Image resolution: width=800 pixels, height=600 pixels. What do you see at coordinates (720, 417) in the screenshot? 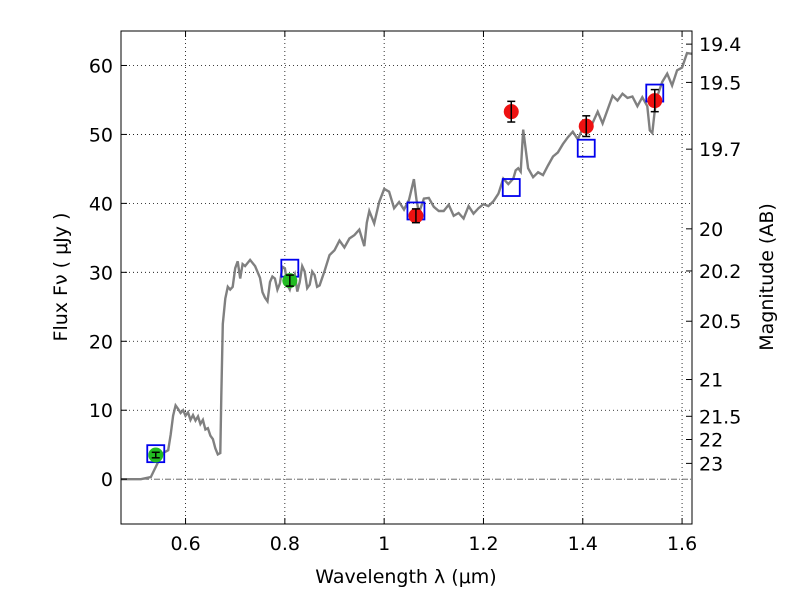
I see `magnitude-tick-label: 21.5` at bounding box center [720, 417].